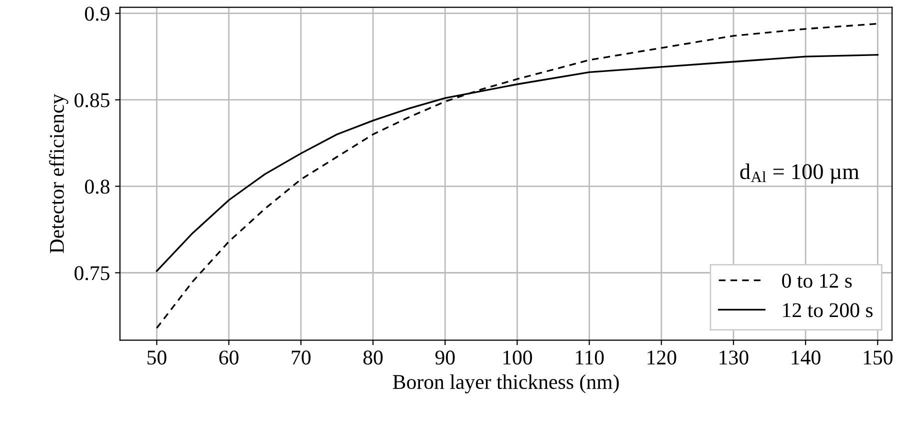 This screenshot has width=902, height=429. What do you see at coordinates (373, 357) in the screenshot?
I see `x-tick-label: 80` at bounding box center [373, 357].